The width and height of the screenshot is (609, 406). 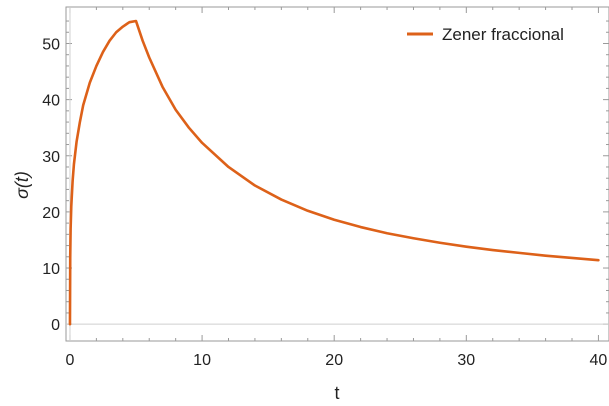 What do you see at coordinates (202, 360) in the screenshot?
I see `x-tick-label: 10` at bounding box center [202, 360].